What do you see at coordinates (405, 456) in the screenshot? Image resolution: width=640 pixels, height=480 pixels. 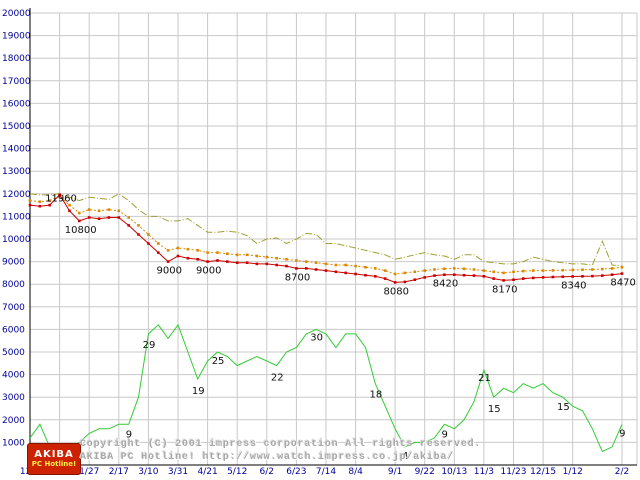 I see `shop-count-data-label: 4` at bounding box center [405, 456].